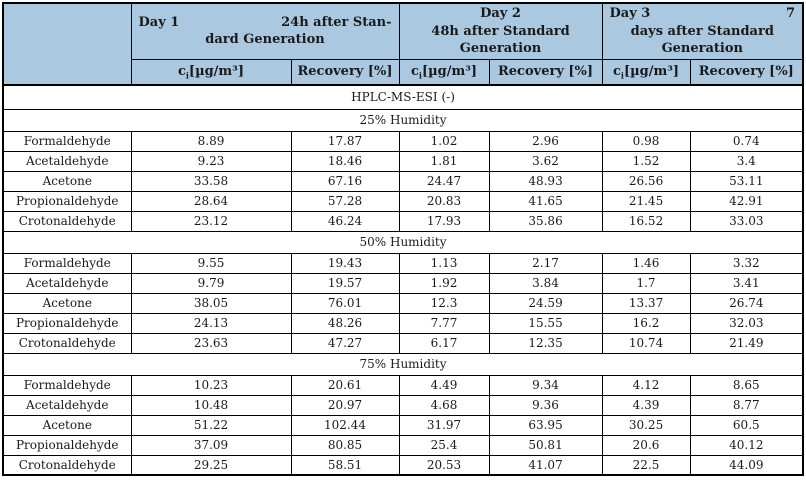  Describe the element at coordinates (746, 465) in the screenshot. I see `value-cell: 44.09` at that location.